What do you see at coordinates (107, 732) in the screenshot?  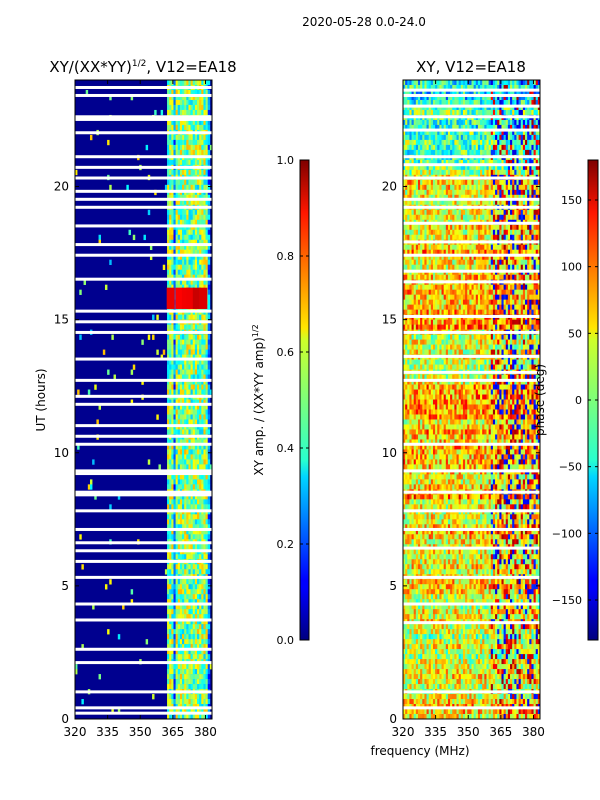 I see `amplitude-x-tick-label: 335` at bounding box center [107, 732].